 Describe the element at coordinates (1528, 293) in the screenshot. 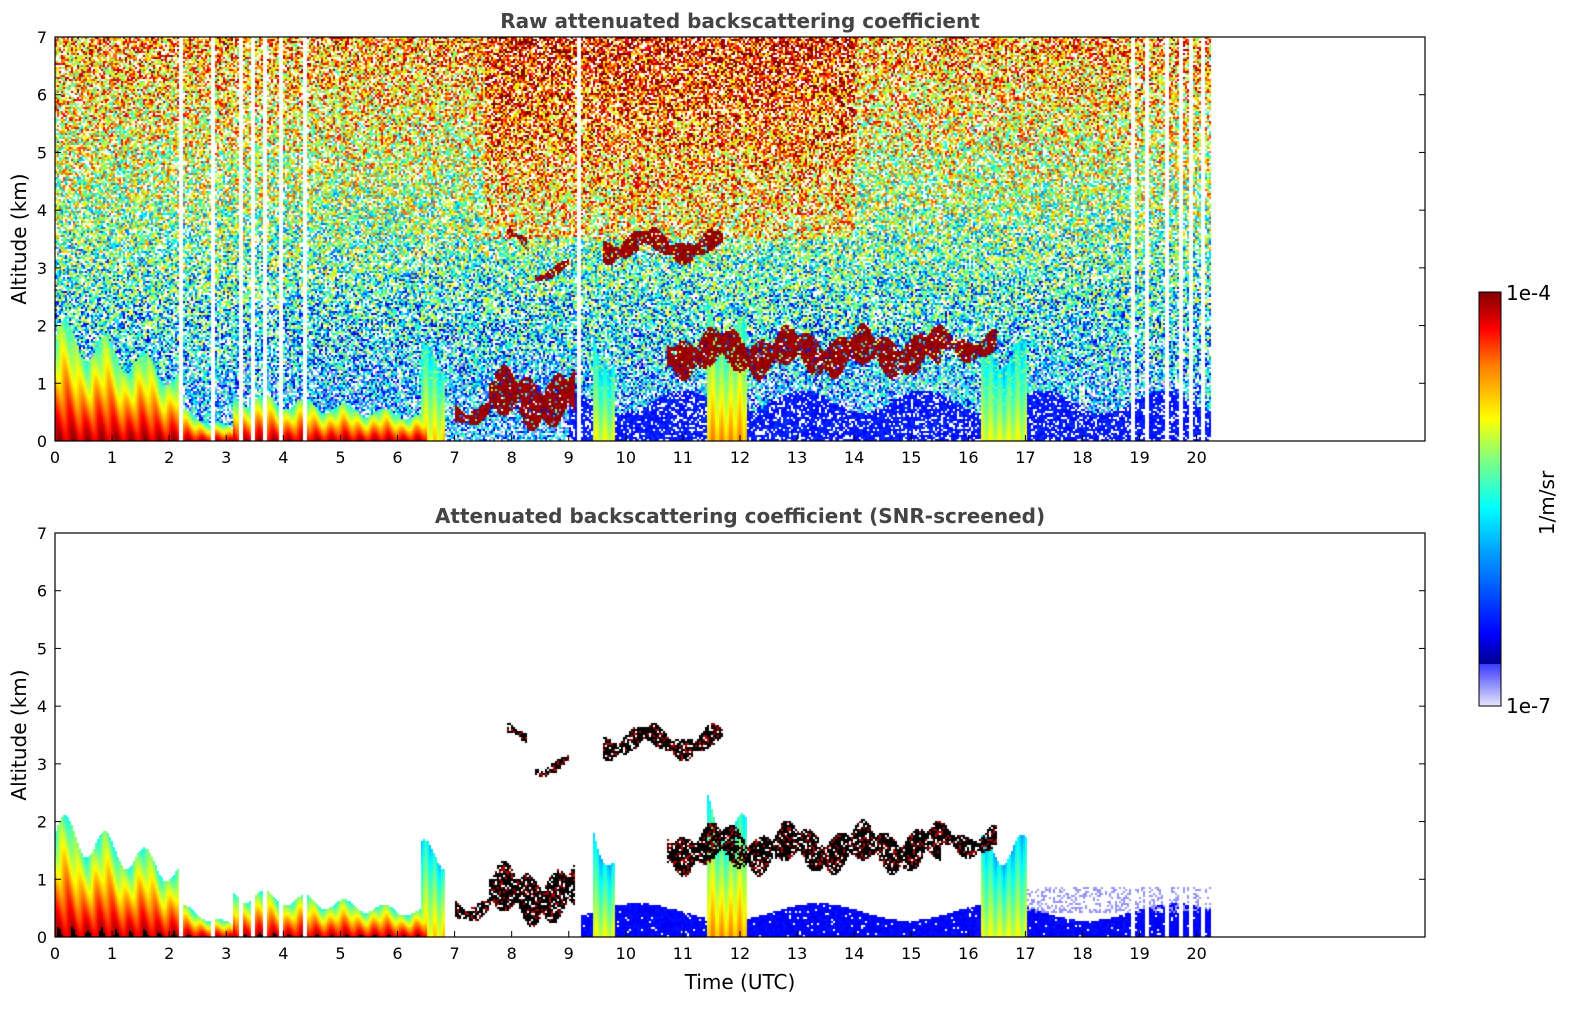

I see `colorbar-max-label: 1e-4` at that location.